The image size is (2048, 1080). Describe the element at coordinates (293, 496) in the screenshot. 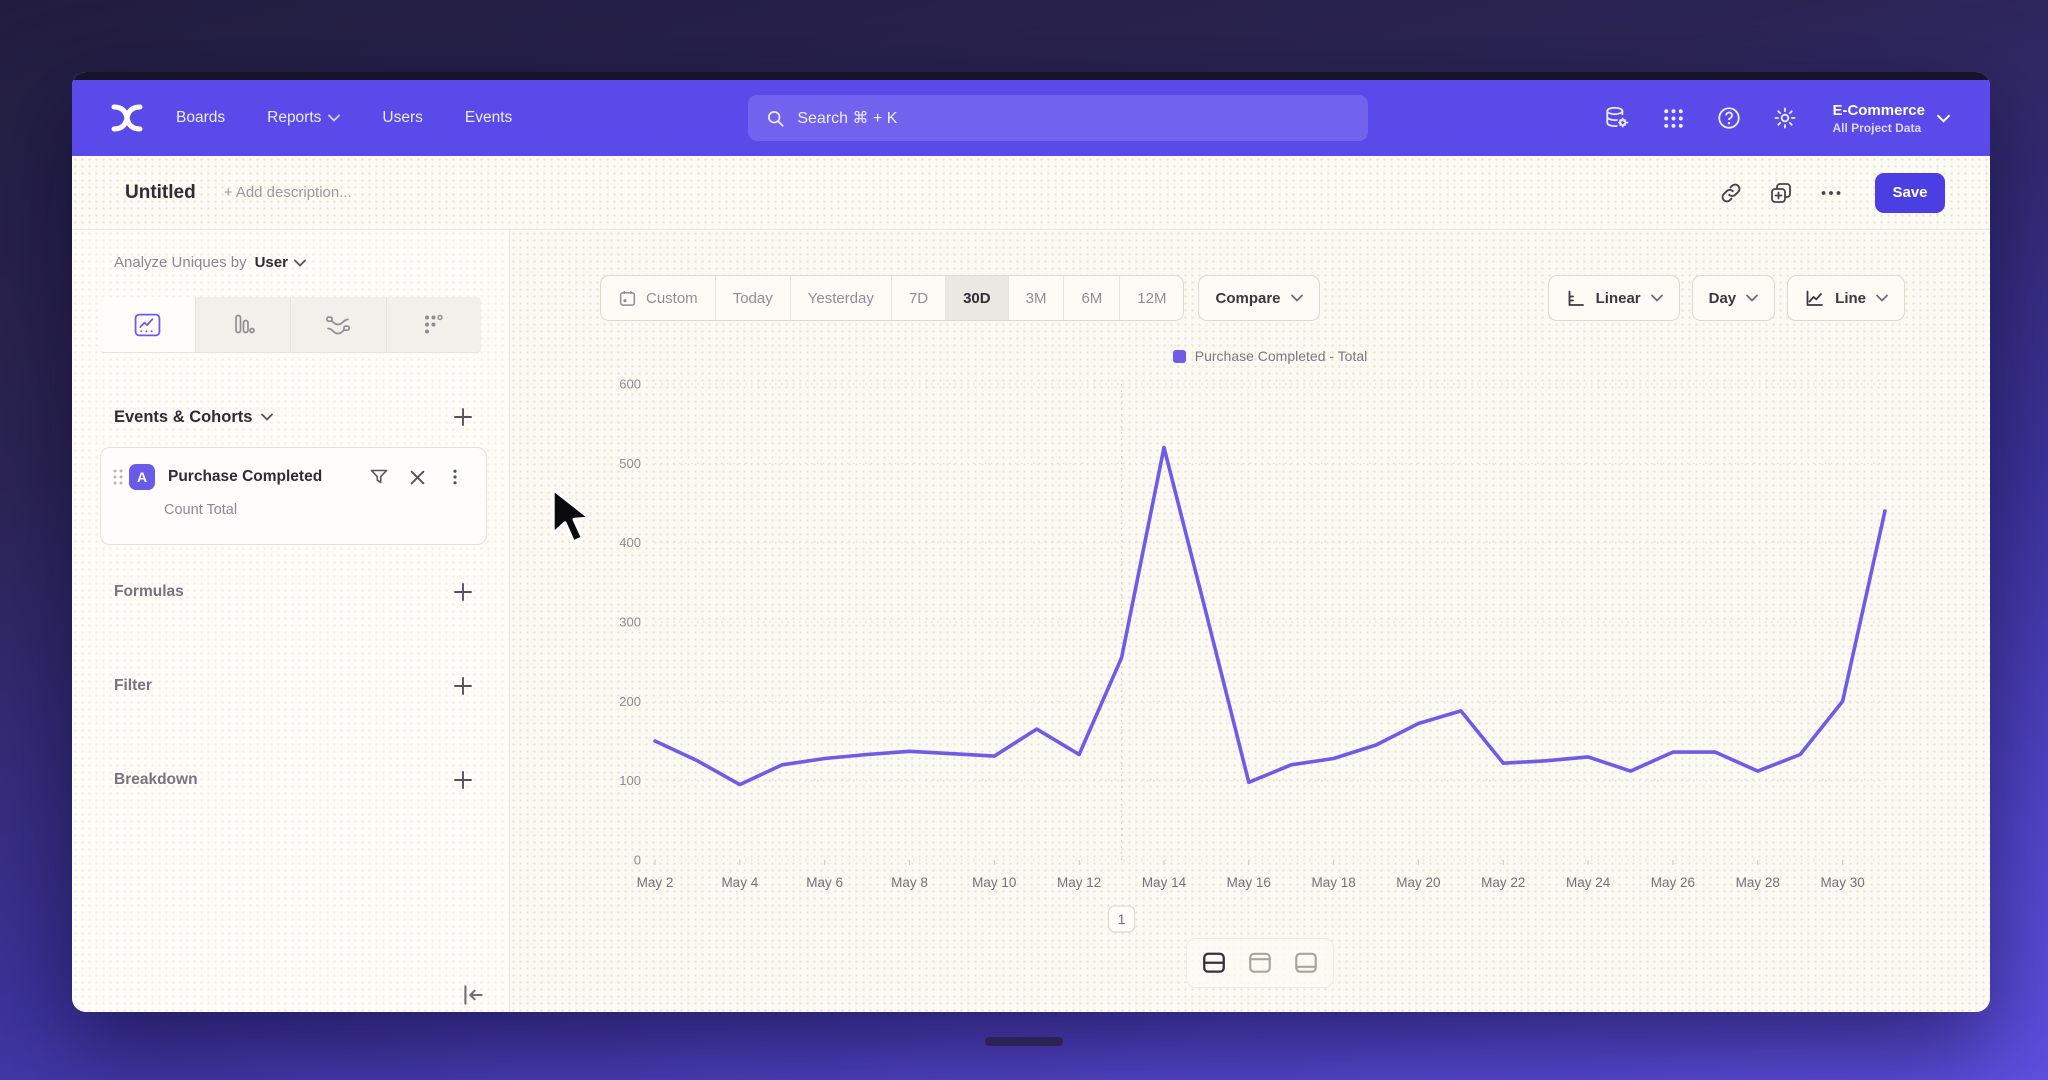

I see `event-card-purchase-completed: A Purchase Completed` at that location.